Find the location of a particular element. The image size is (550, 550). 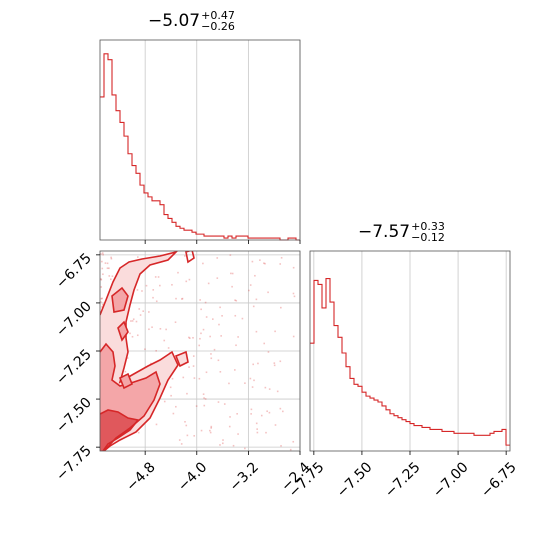

title-1-plus: +0.47 is located at coordinates (218, 15).